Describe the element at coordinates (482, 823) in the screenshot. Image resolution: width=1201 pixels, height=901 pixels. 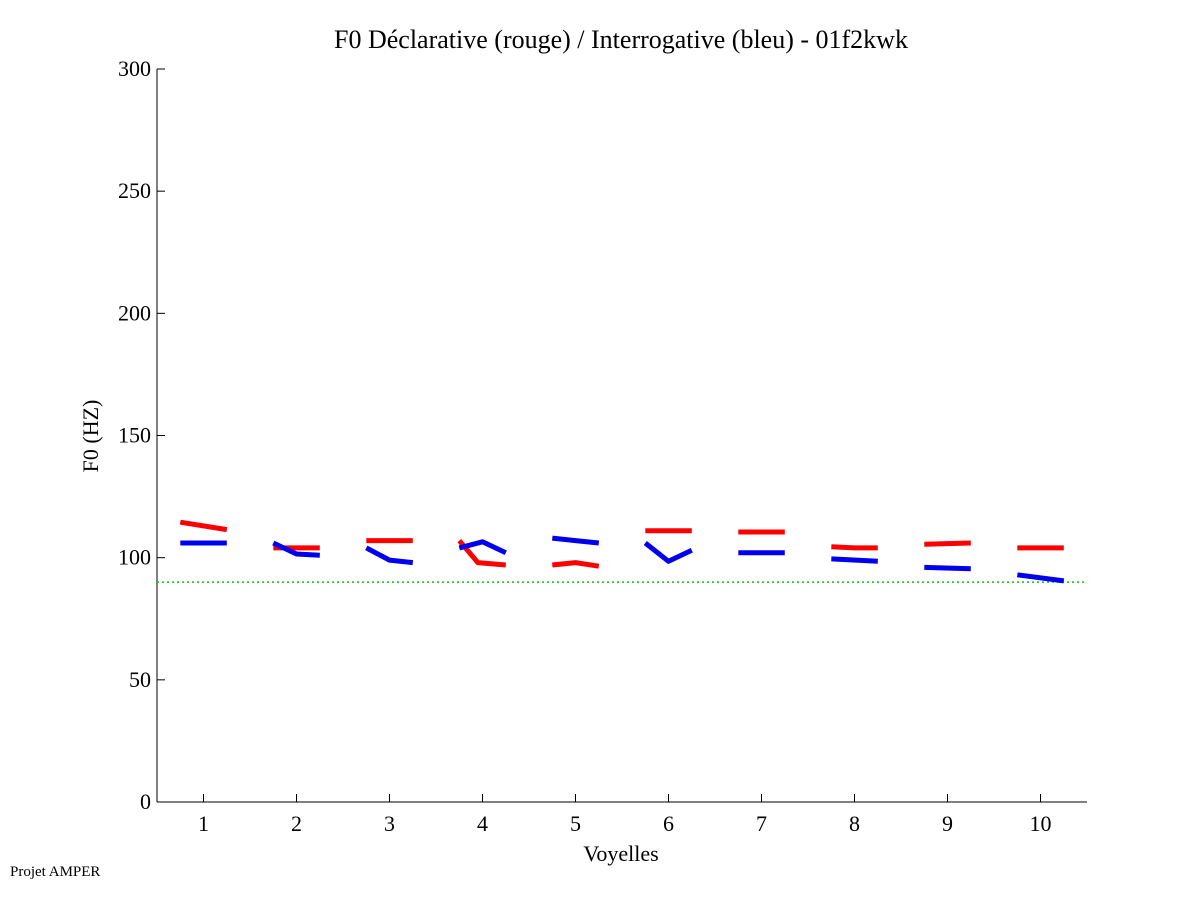
I see `x-tick-label: 4` at that location.